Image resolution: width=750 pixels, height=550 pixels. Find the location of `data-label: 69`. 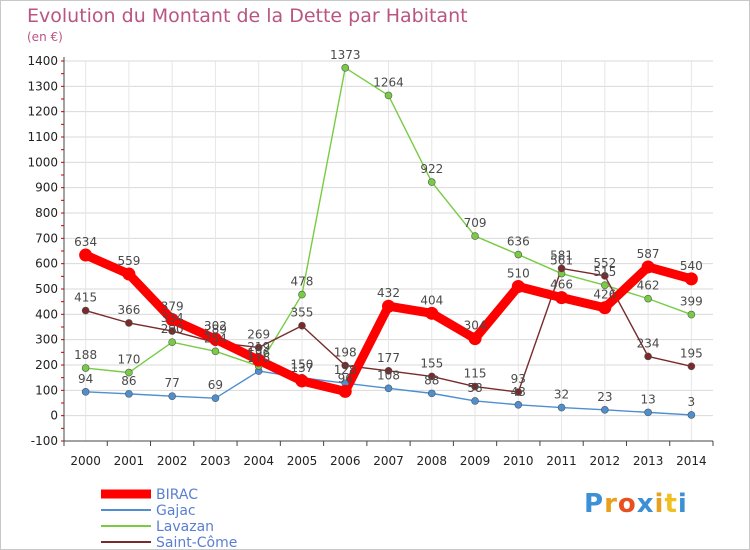

data-label: 69 is located at coordinates (215, 385).